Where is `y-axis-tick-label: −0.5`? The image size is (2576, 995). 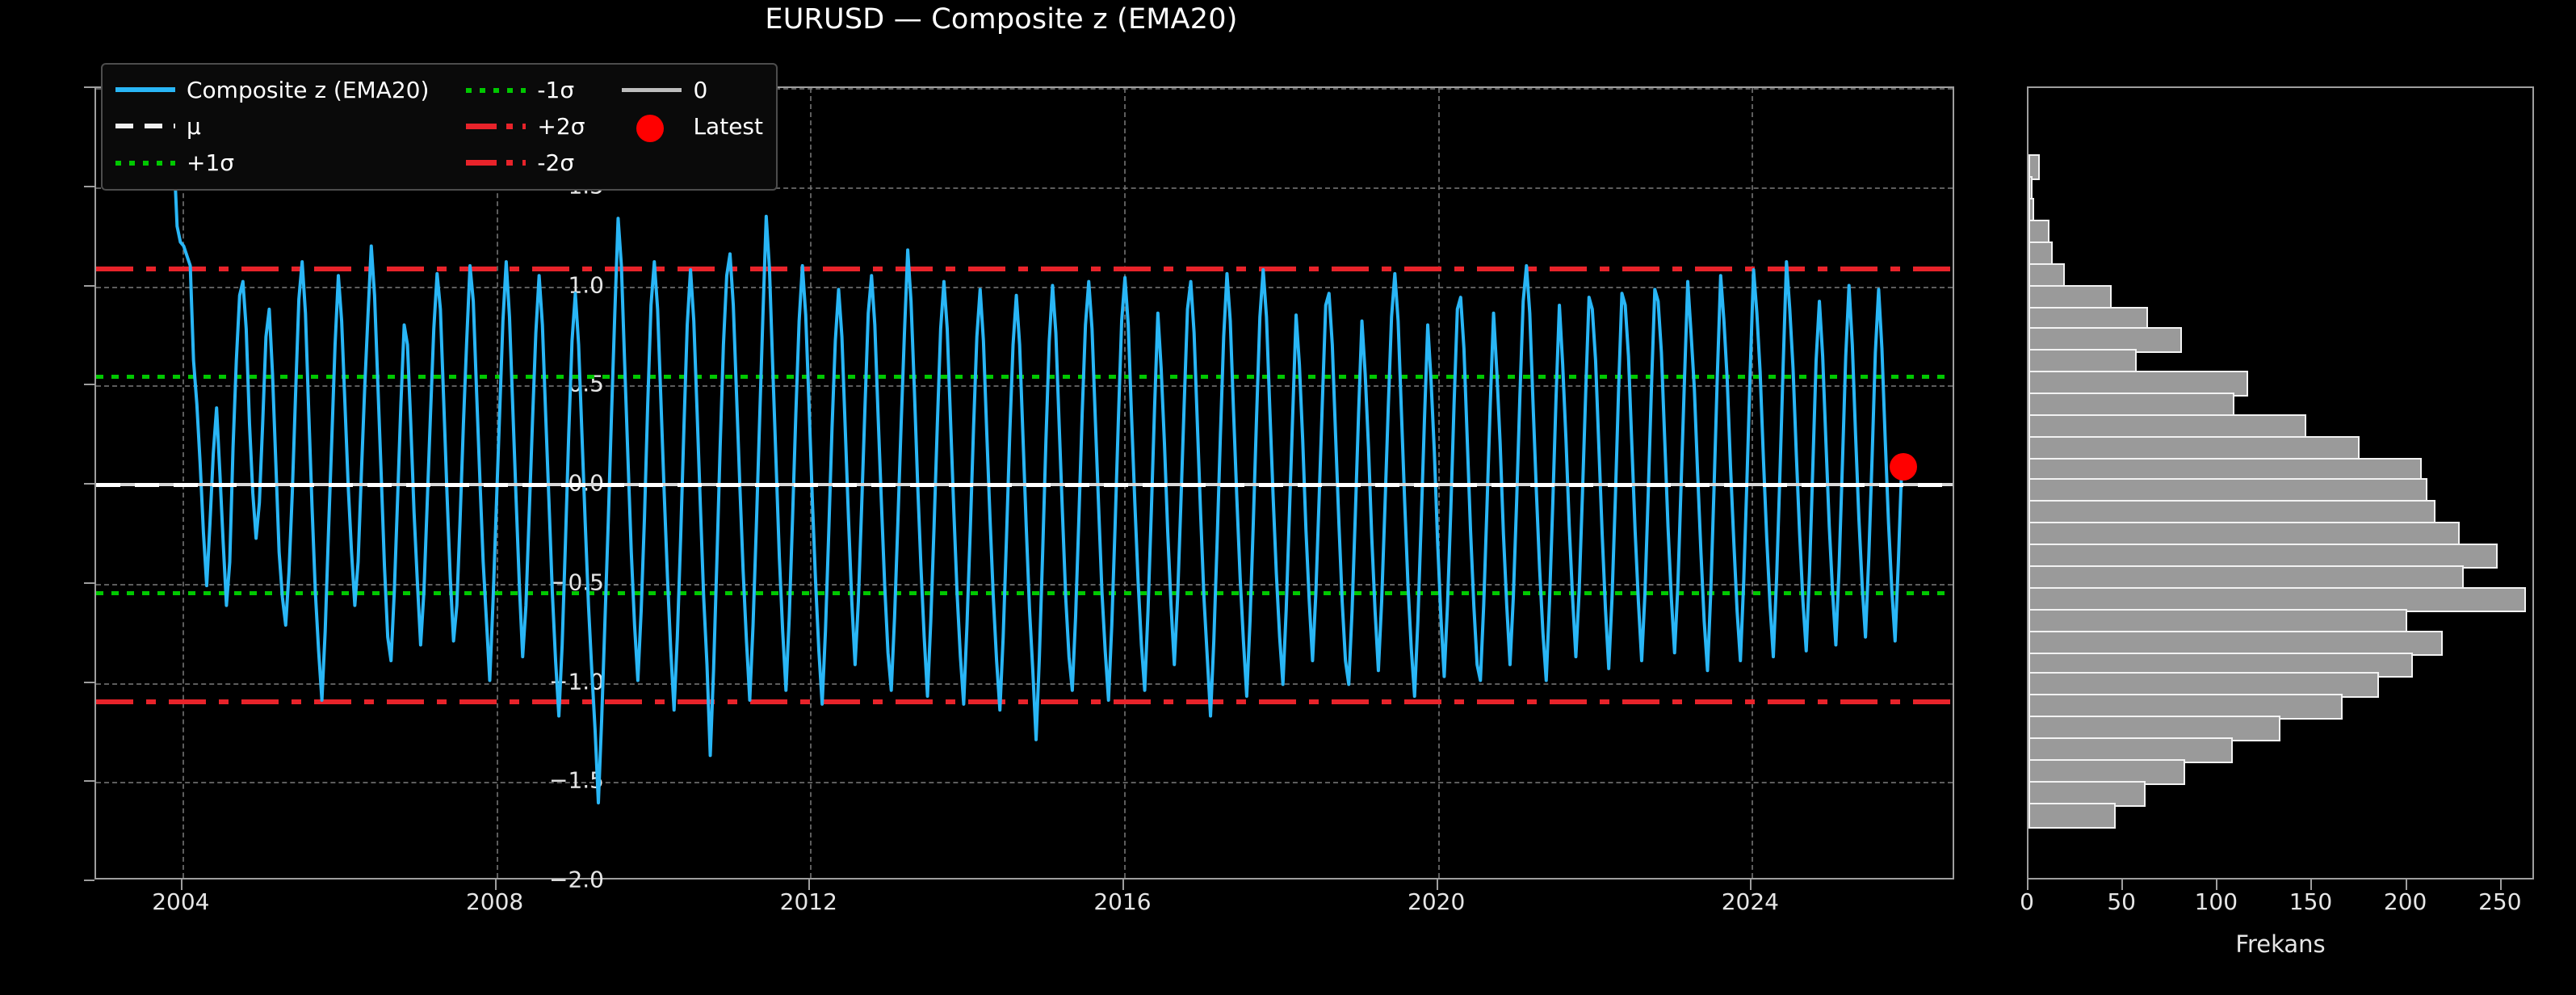
y-axis-tick-label: −0.5 is located at coordinates (576, 582).